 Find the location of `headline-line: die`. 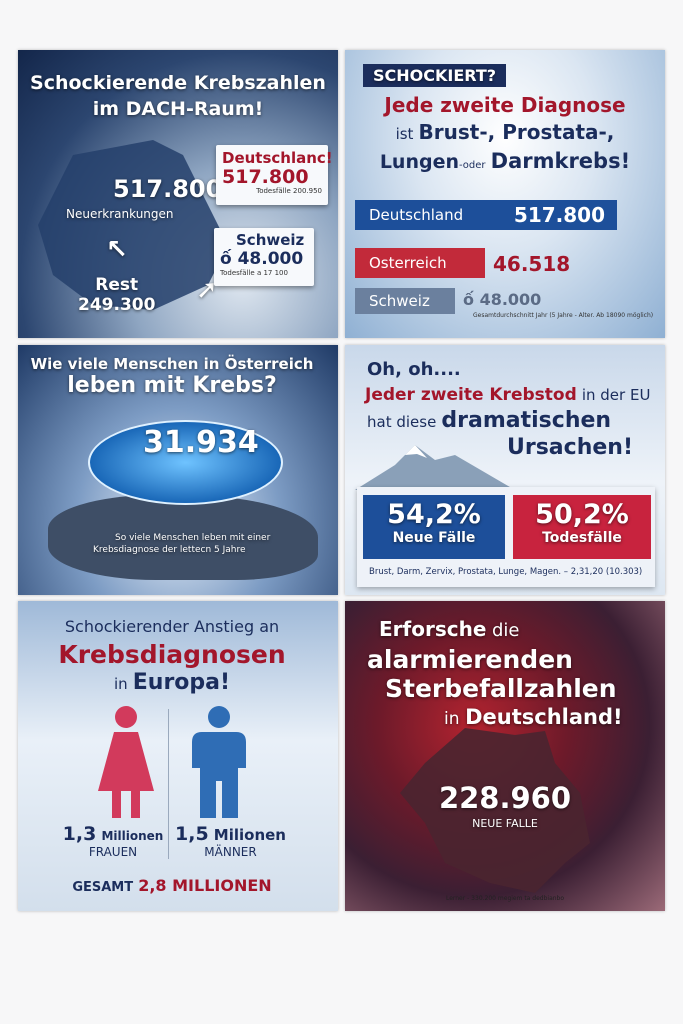

headline-line: die is located at coordinates (505, 630).